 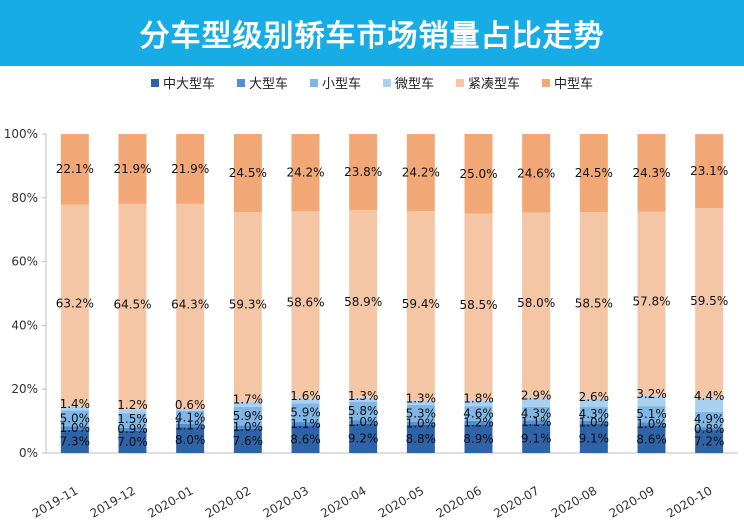 I want to click on data-label: 4.4%, so click(x=709, y=396).